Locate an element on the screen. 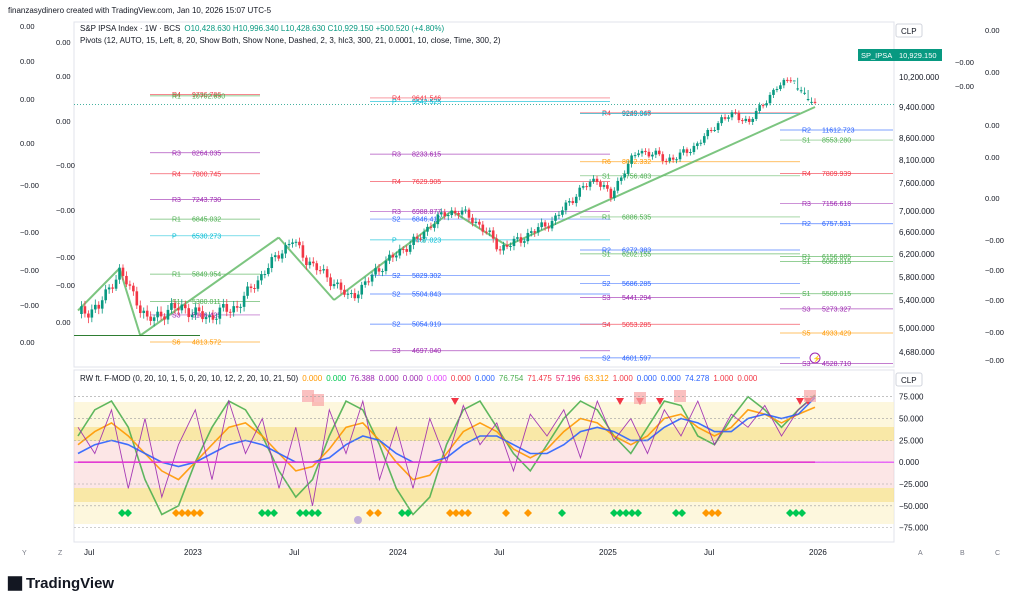  pivot-label: S4 is located at coordinates (606, 325).